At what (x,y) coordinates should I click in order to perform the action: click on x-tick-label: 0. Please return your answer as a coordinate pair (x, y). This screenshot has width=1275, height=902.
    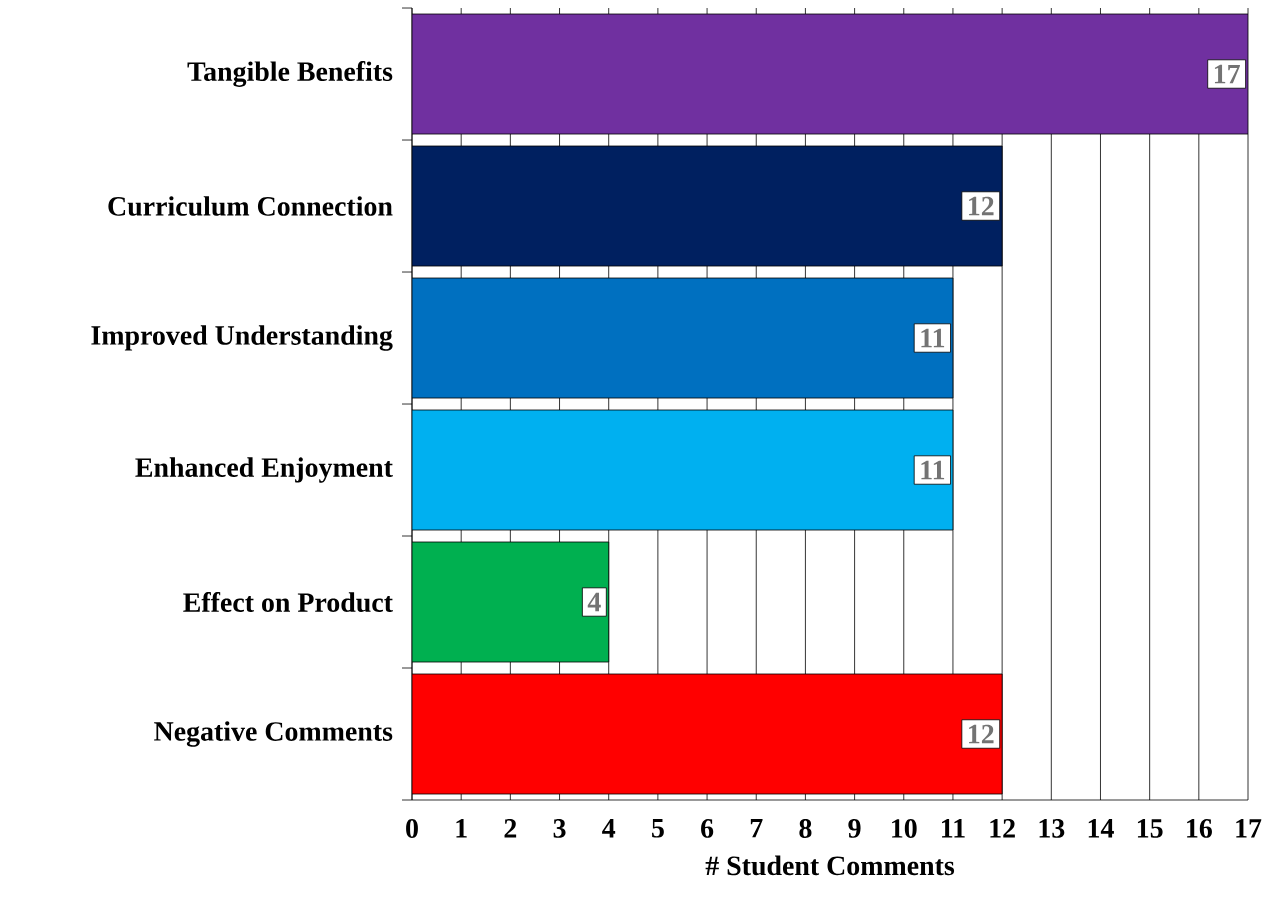
    Looking at the image, I should click on (412, 828).